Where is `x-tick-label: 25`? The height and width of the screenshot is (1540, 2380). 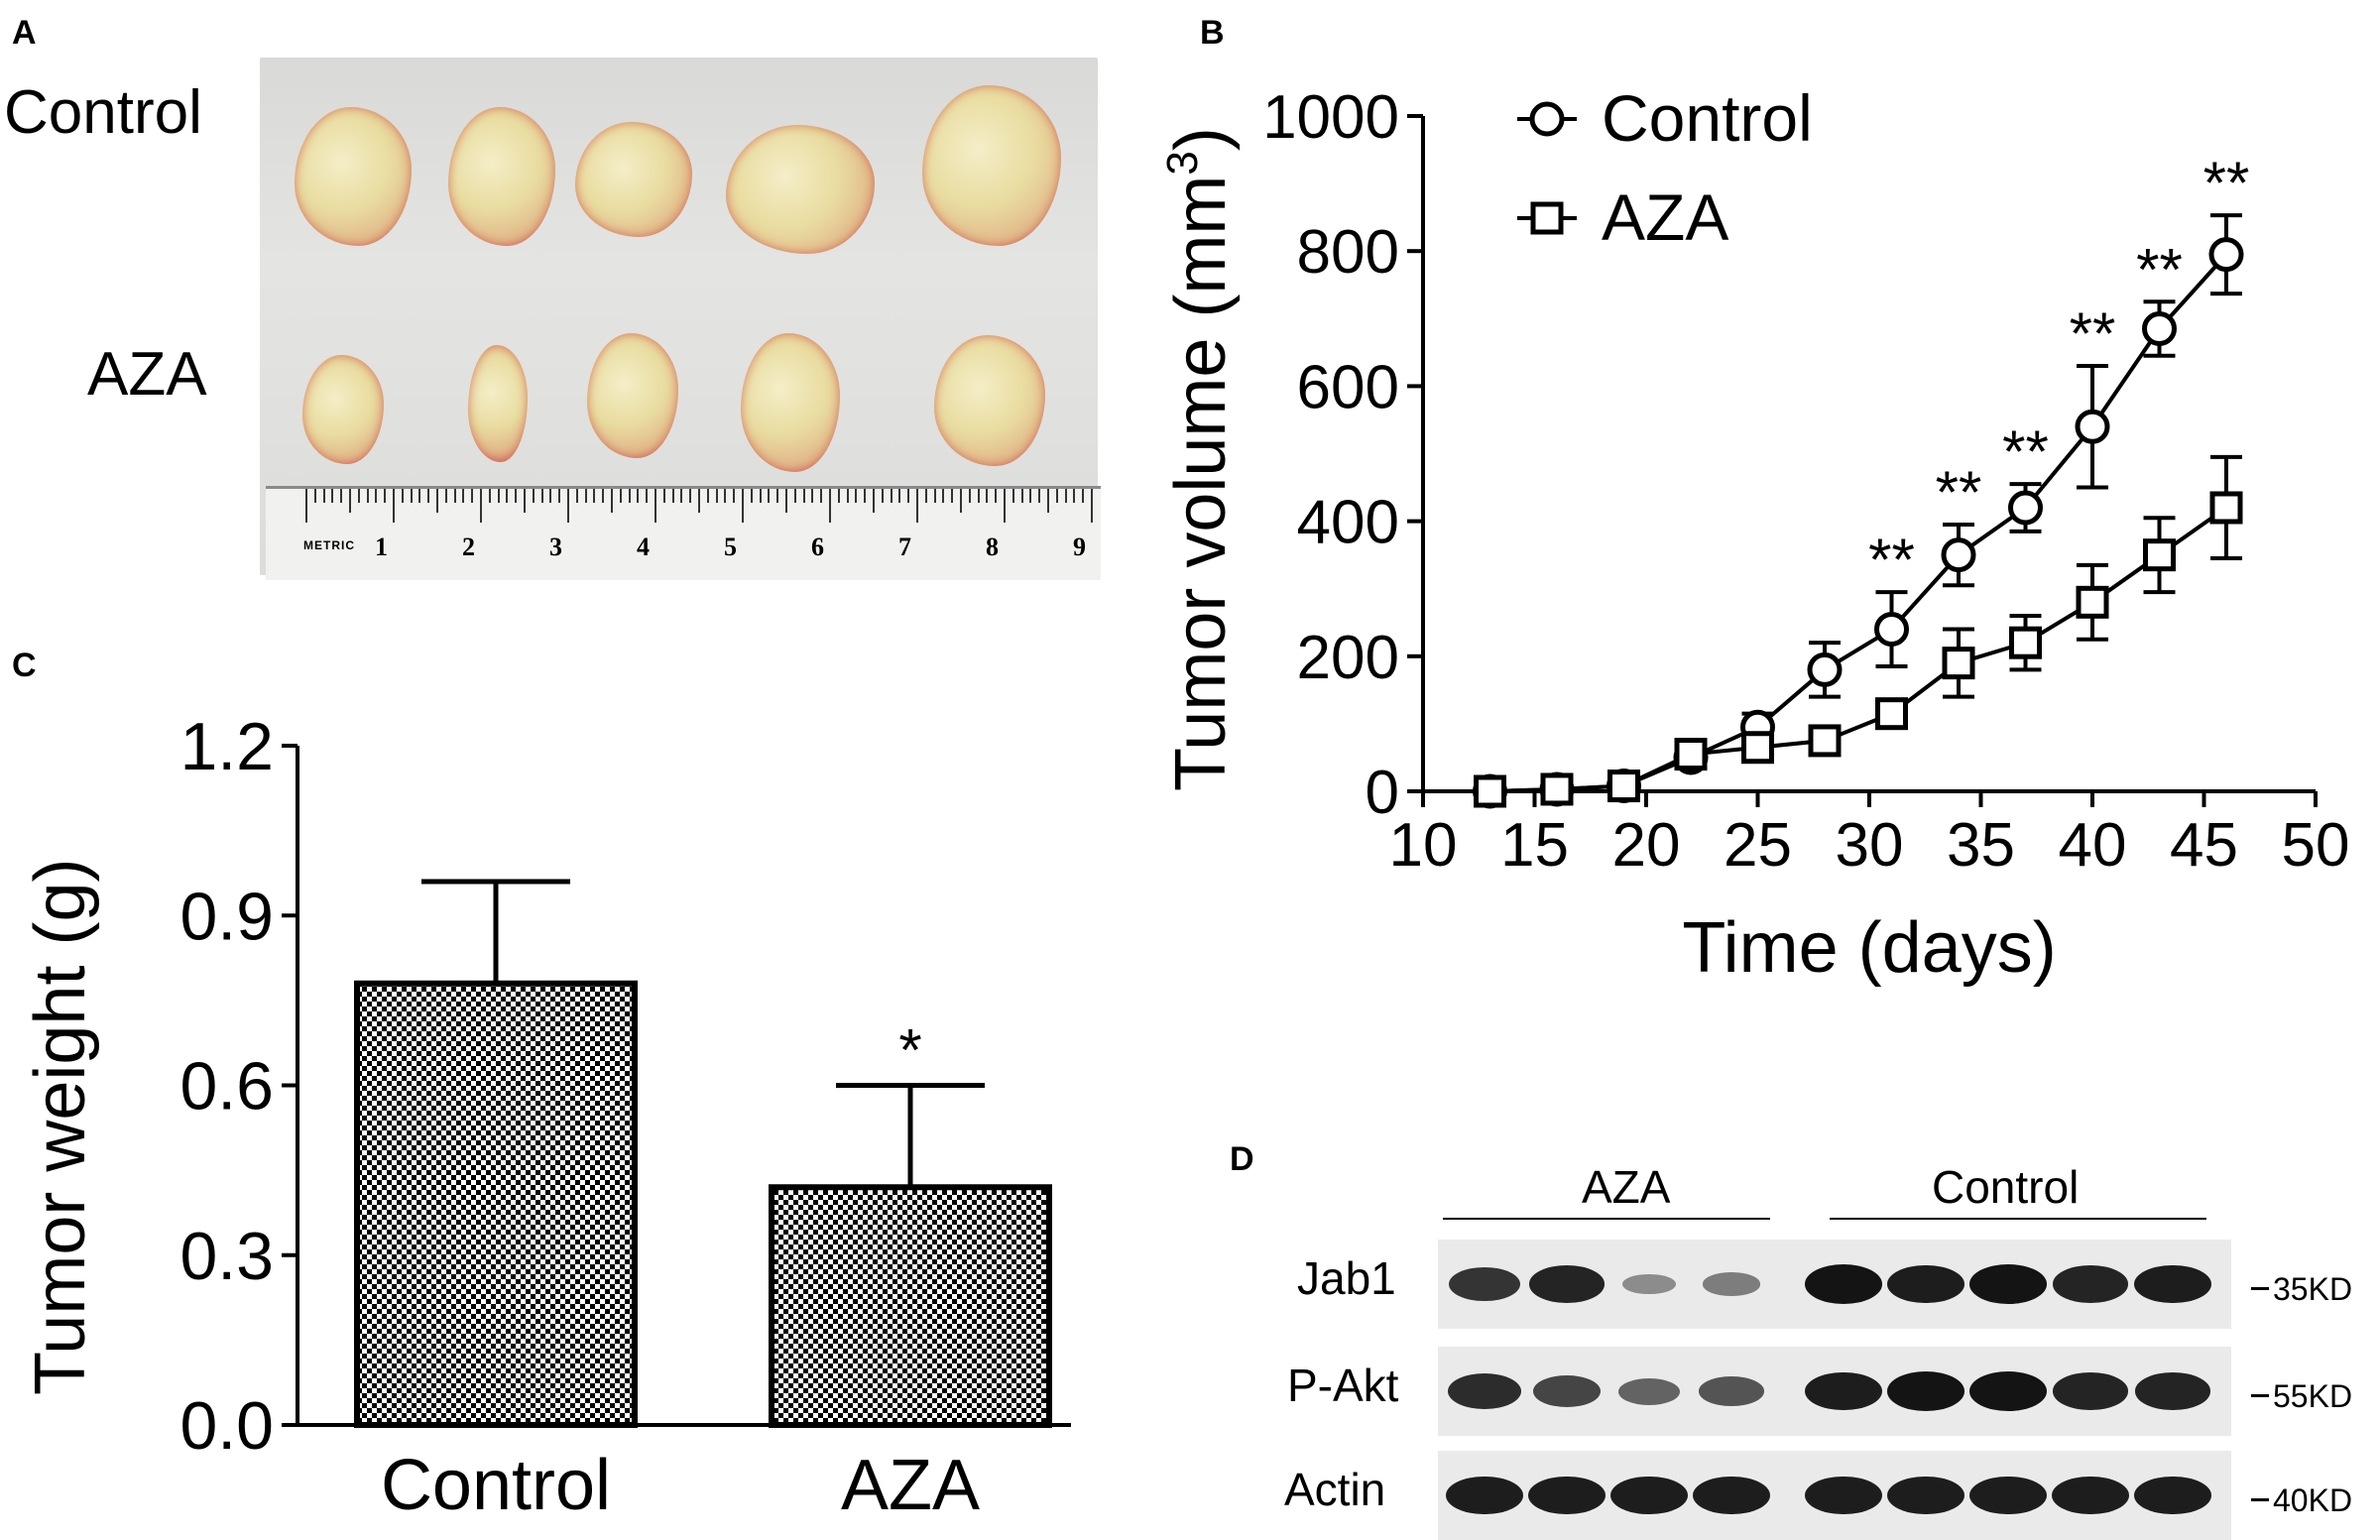
x-tick-label: 25 is located at coordinates (1758, 845).